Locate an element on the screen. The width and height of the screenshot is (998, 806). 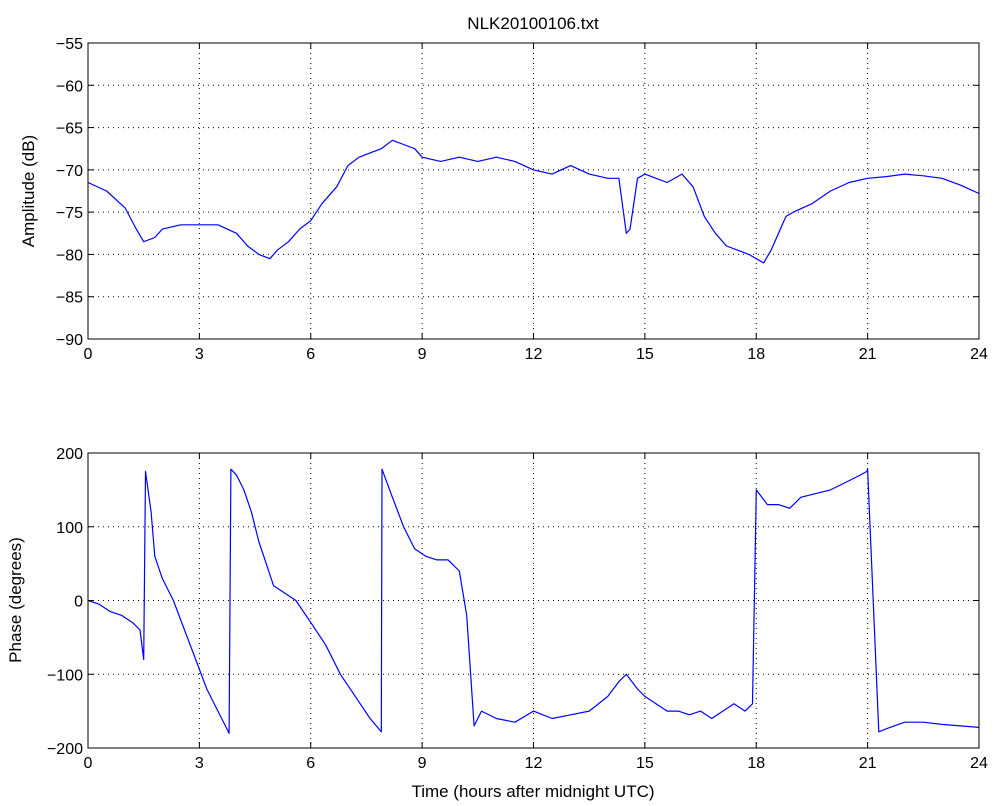
phase-x-tick-label: 12 is located at coordinates (534, 763).